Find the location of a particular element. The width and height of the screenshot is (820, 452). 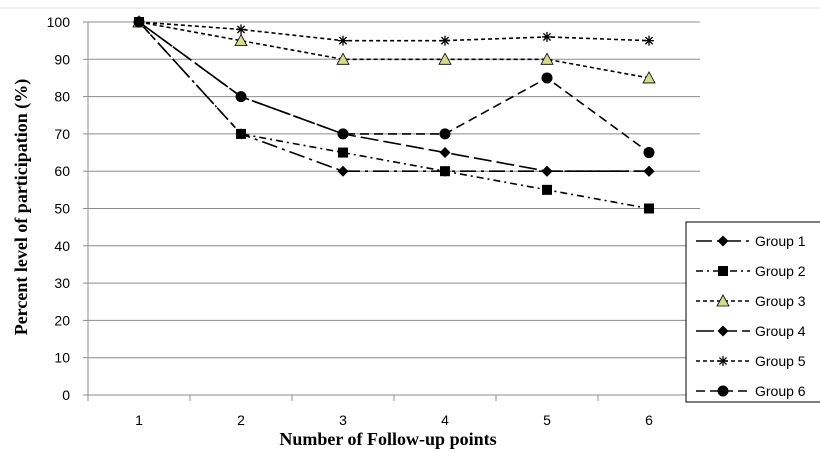

legend-entry: Group 6 is located at coordinates (751, 391).